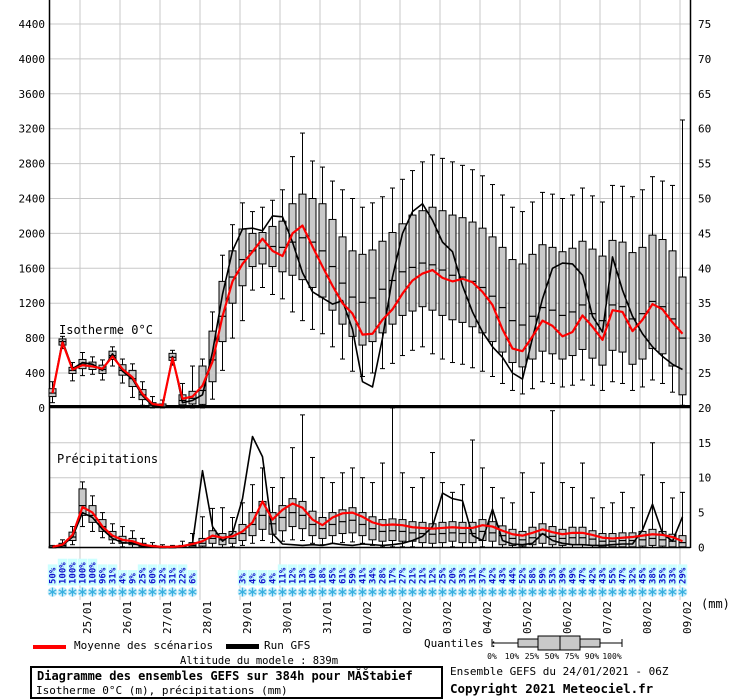  Describe the element at coordinates (474, 575) in the screenshot. I see `svg-text: 31%` at that location.